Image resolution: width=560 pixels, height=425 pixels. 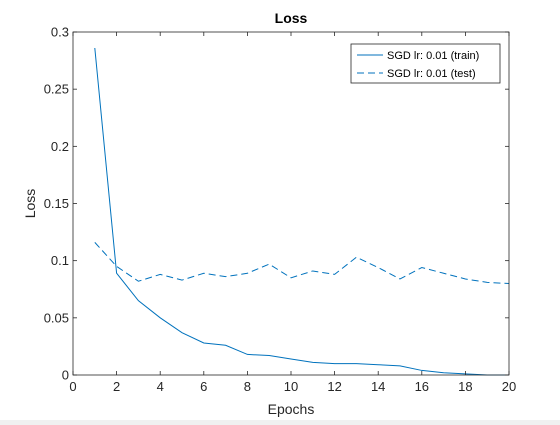 What do you see at coordinates (72, 386) in the screenshot?
I see `x-tick-label: 0` at bounding box center [72, 386].